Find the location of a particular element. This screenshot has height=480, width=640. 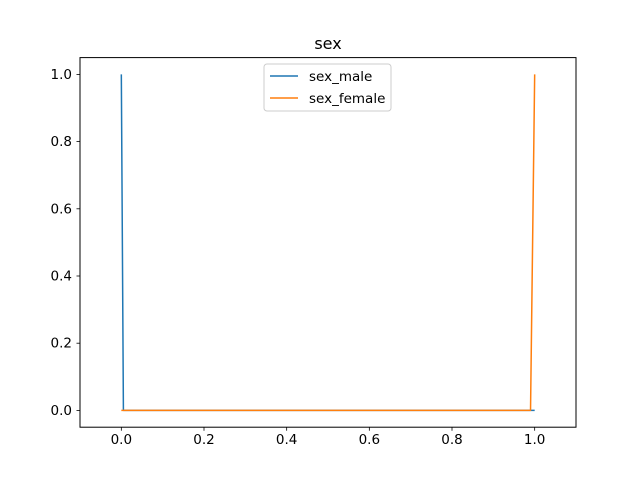

y-tick-label: 0.2 is located at coordinates (61, 344).